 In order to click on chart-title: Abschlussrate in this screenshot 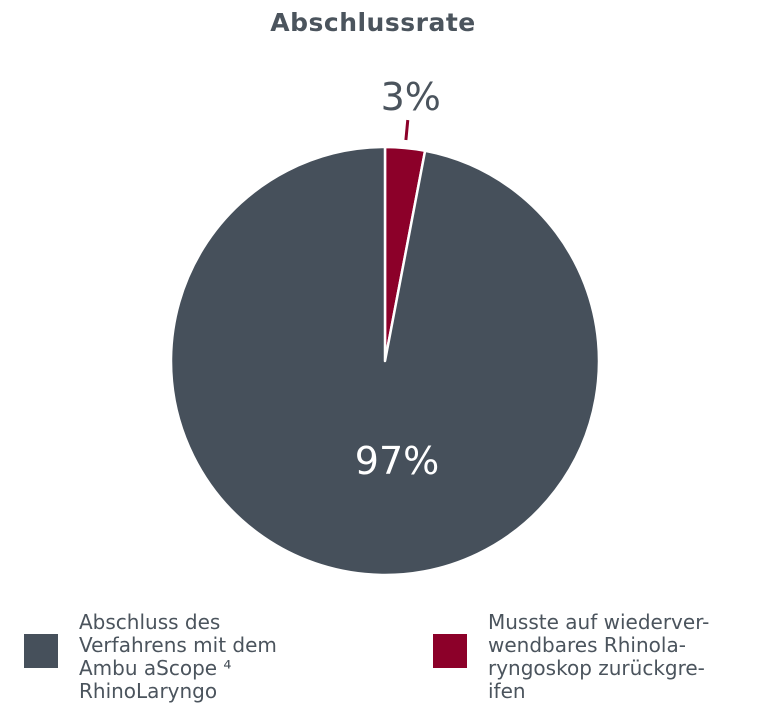, I will do `click(373, 22)`.